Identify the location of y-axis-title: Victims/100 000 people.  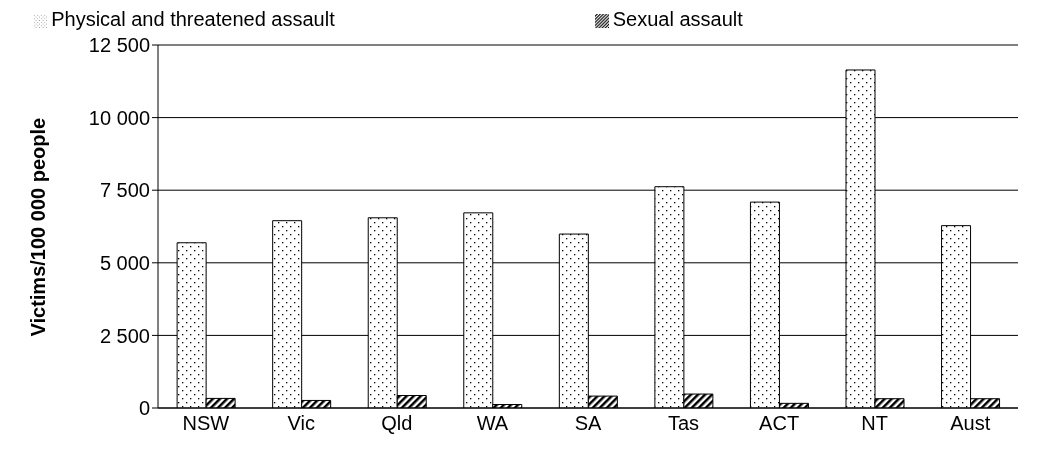
(38, 227).